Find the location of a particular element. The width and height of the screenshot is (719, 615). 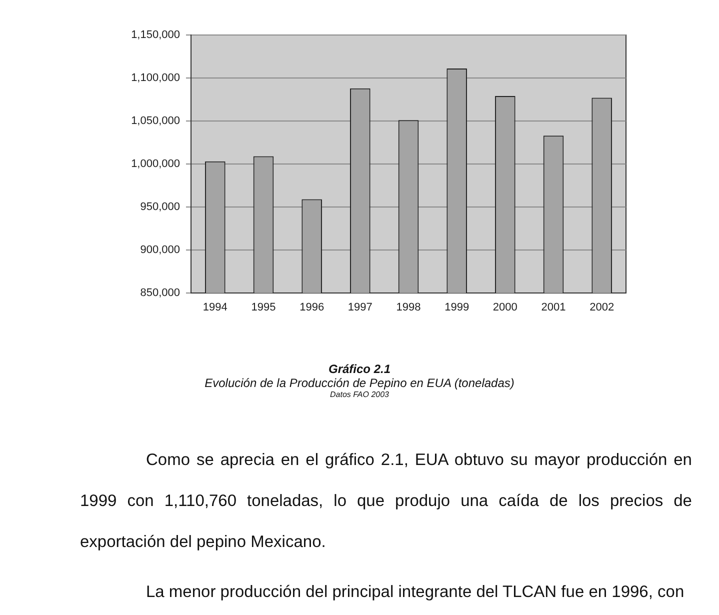

y-tick-label: 900,000 is located at coordinates (160, 250).